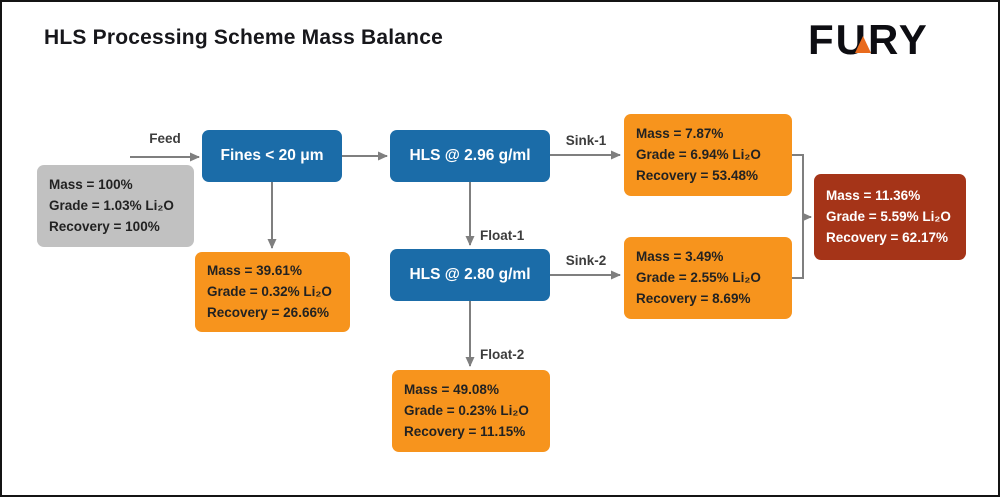 The width and height of the screenshot is (1000, 497). What do you see at coordinates (465, 432) in the screenshot?
I see `float2-recovery: Recovery = 11.15%` at bounding box center [465, 432].